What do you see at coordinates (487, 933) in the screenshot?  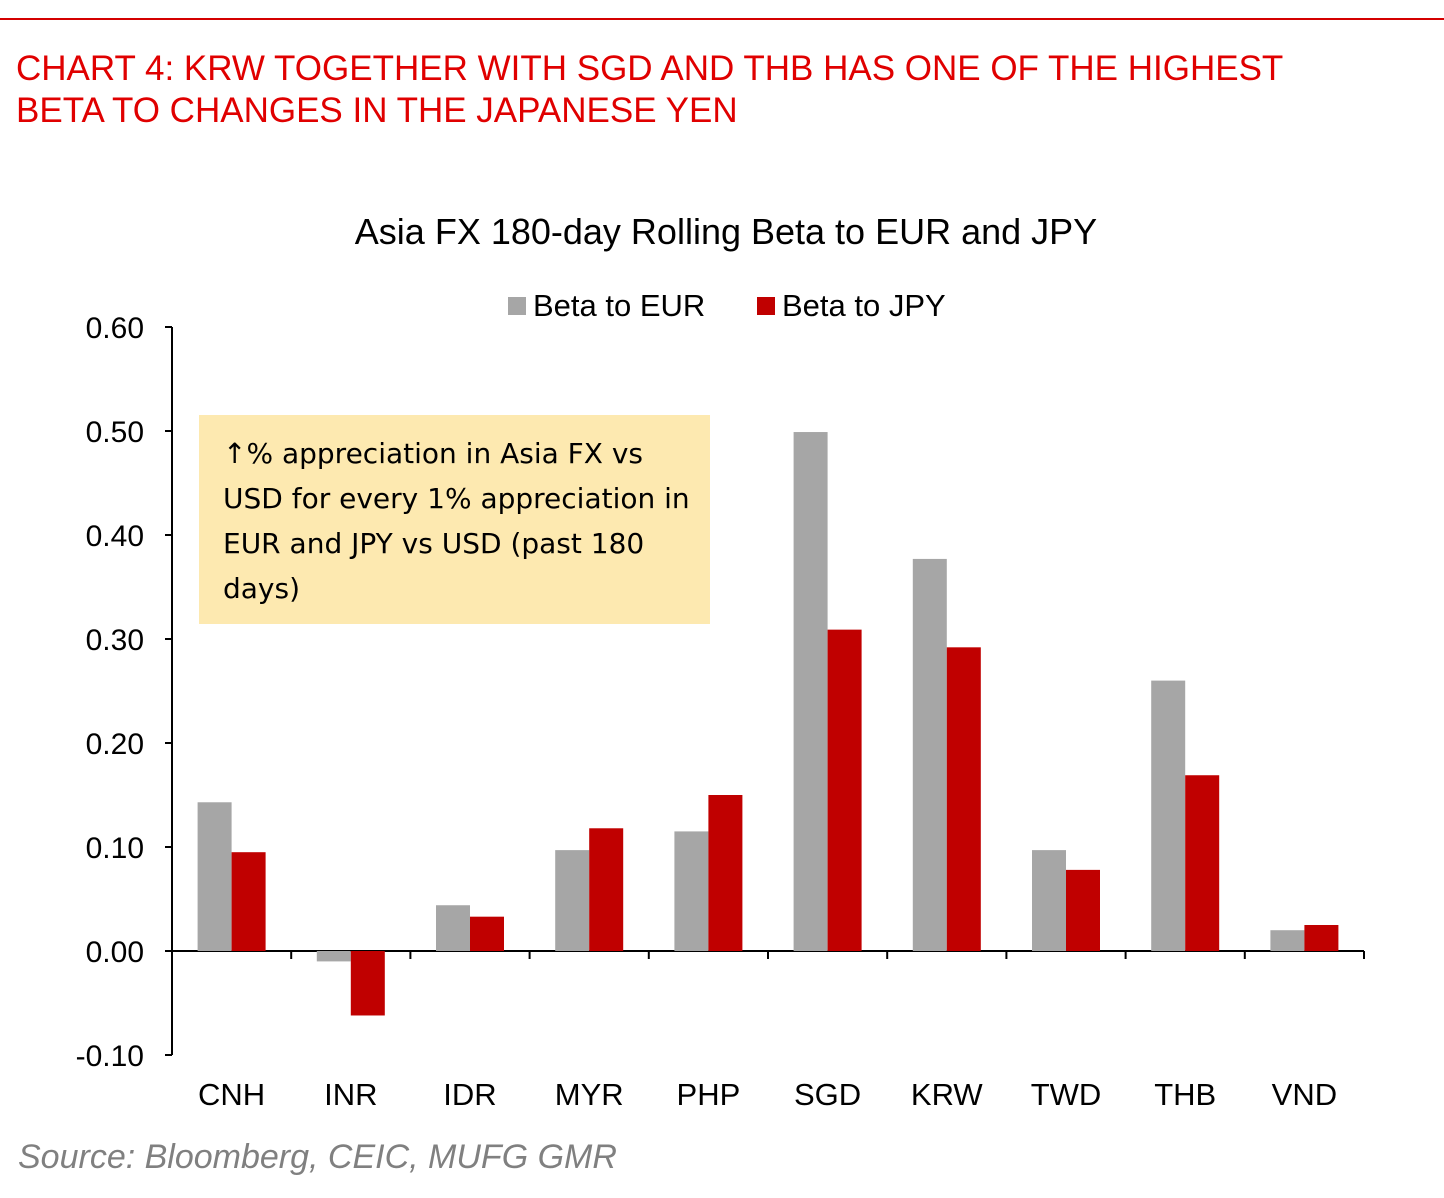 I see `bar-jpy-idr` at bounding box center [487, 933].